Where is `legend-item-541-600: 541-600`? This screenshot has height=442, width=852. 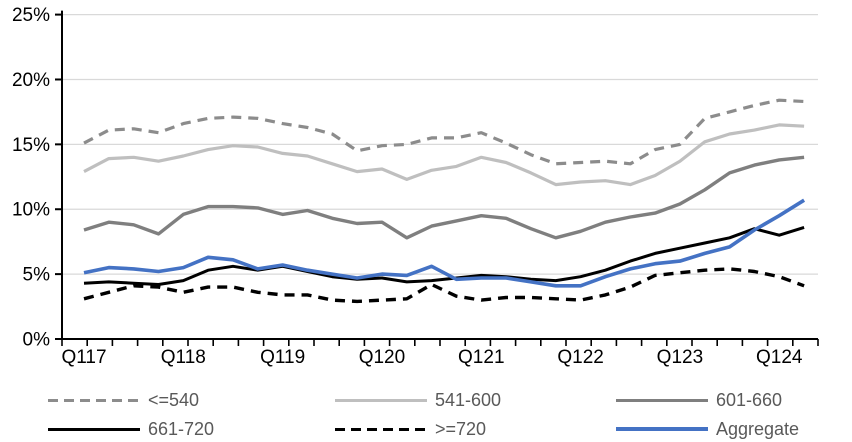 legend-item-541-600: 541-600 is located at coordinates (418, 400).